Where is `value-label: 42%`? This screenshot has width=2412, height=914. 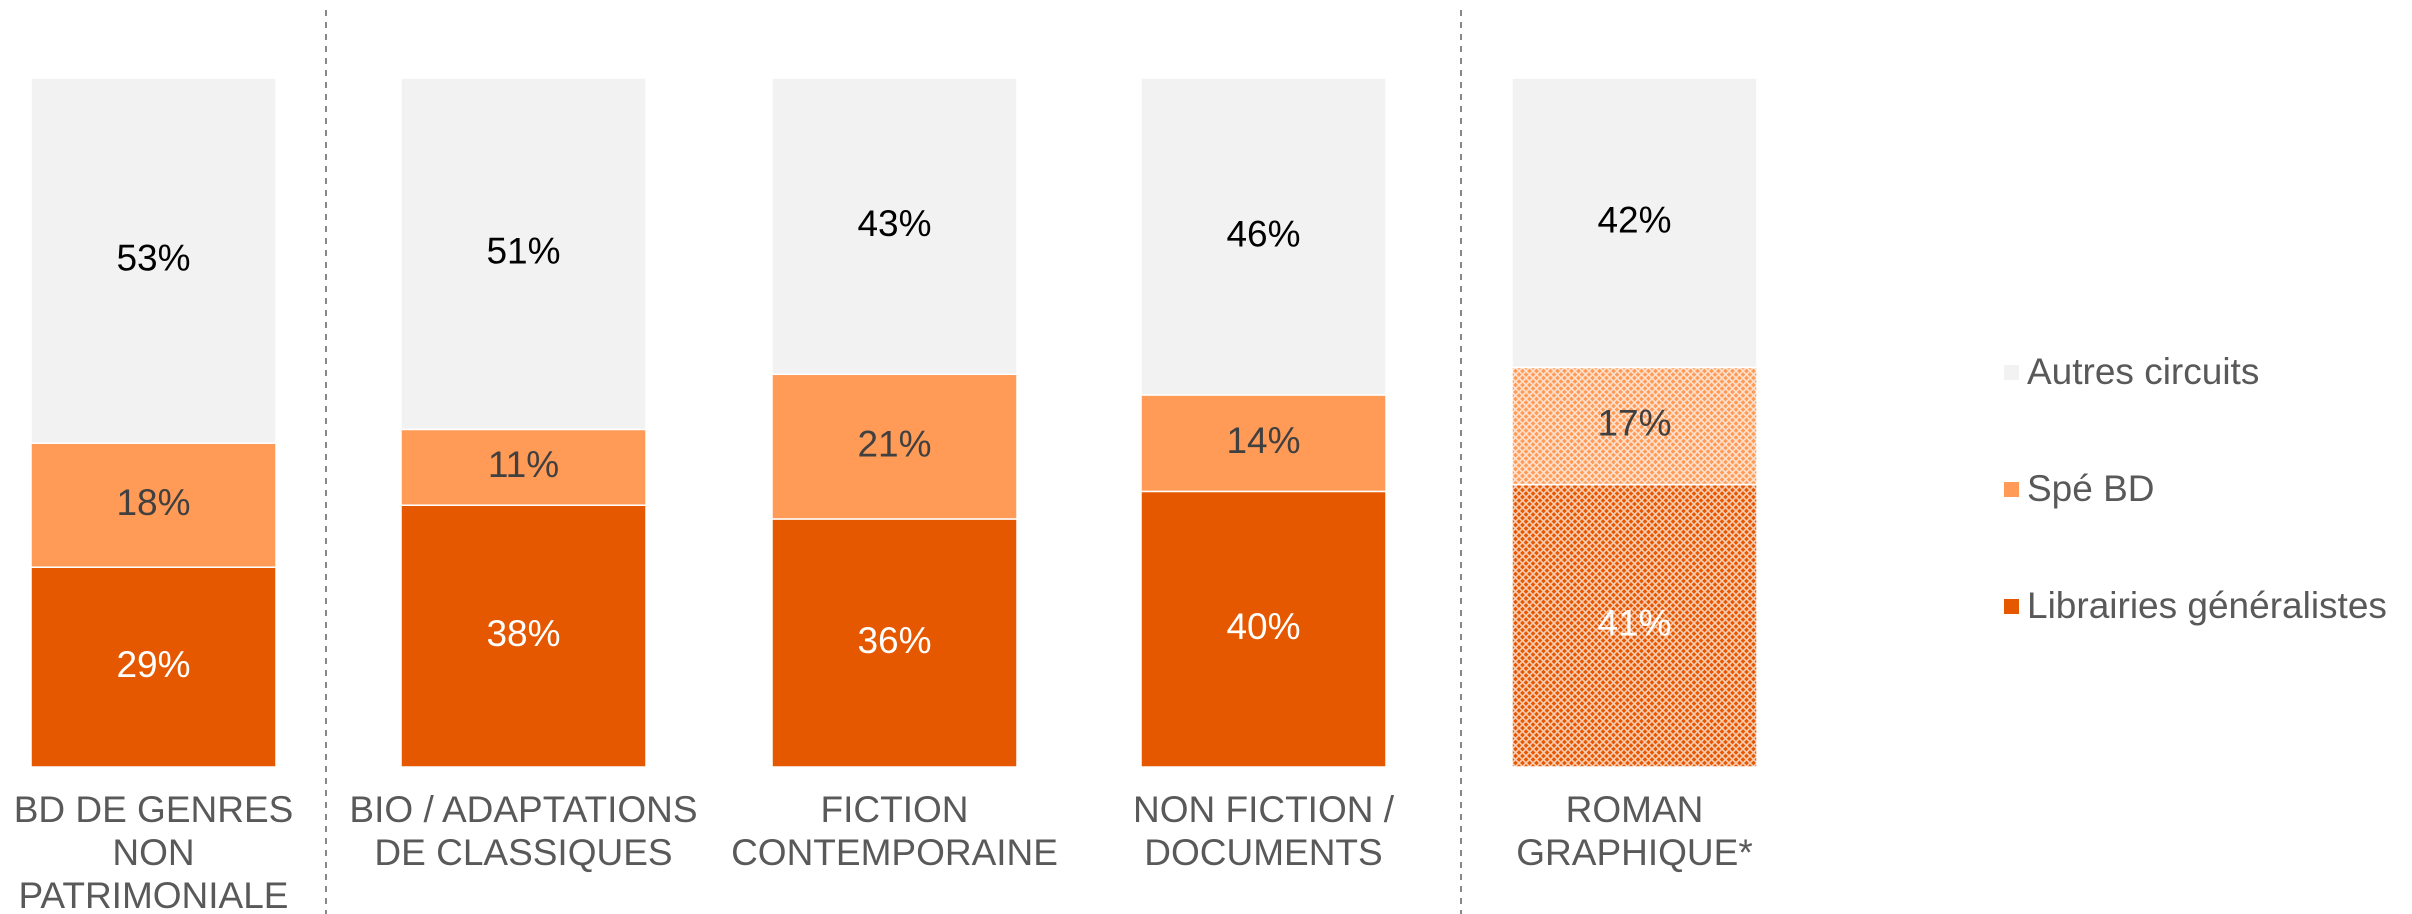 value-label: 42% is located at coordinates (1634, 219).